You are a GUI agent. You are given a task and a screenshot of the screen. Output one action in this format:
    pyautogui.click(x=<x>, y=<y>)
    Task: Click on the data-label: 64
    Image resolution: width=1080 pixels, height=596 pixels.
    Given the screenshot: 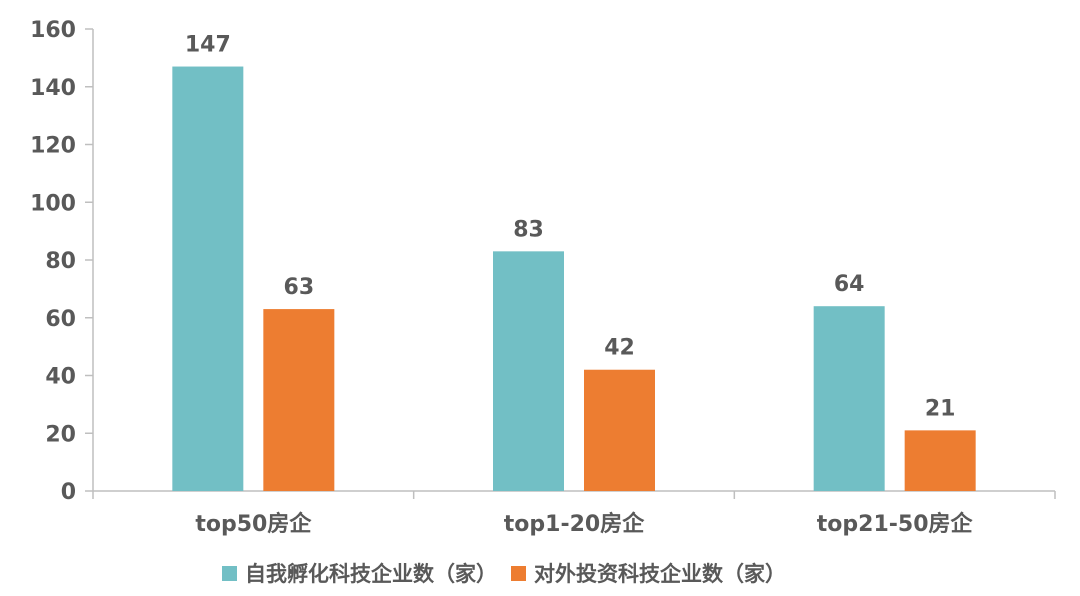 What is the action you would take?
    pyautogui.click(x=849, y=284)
    